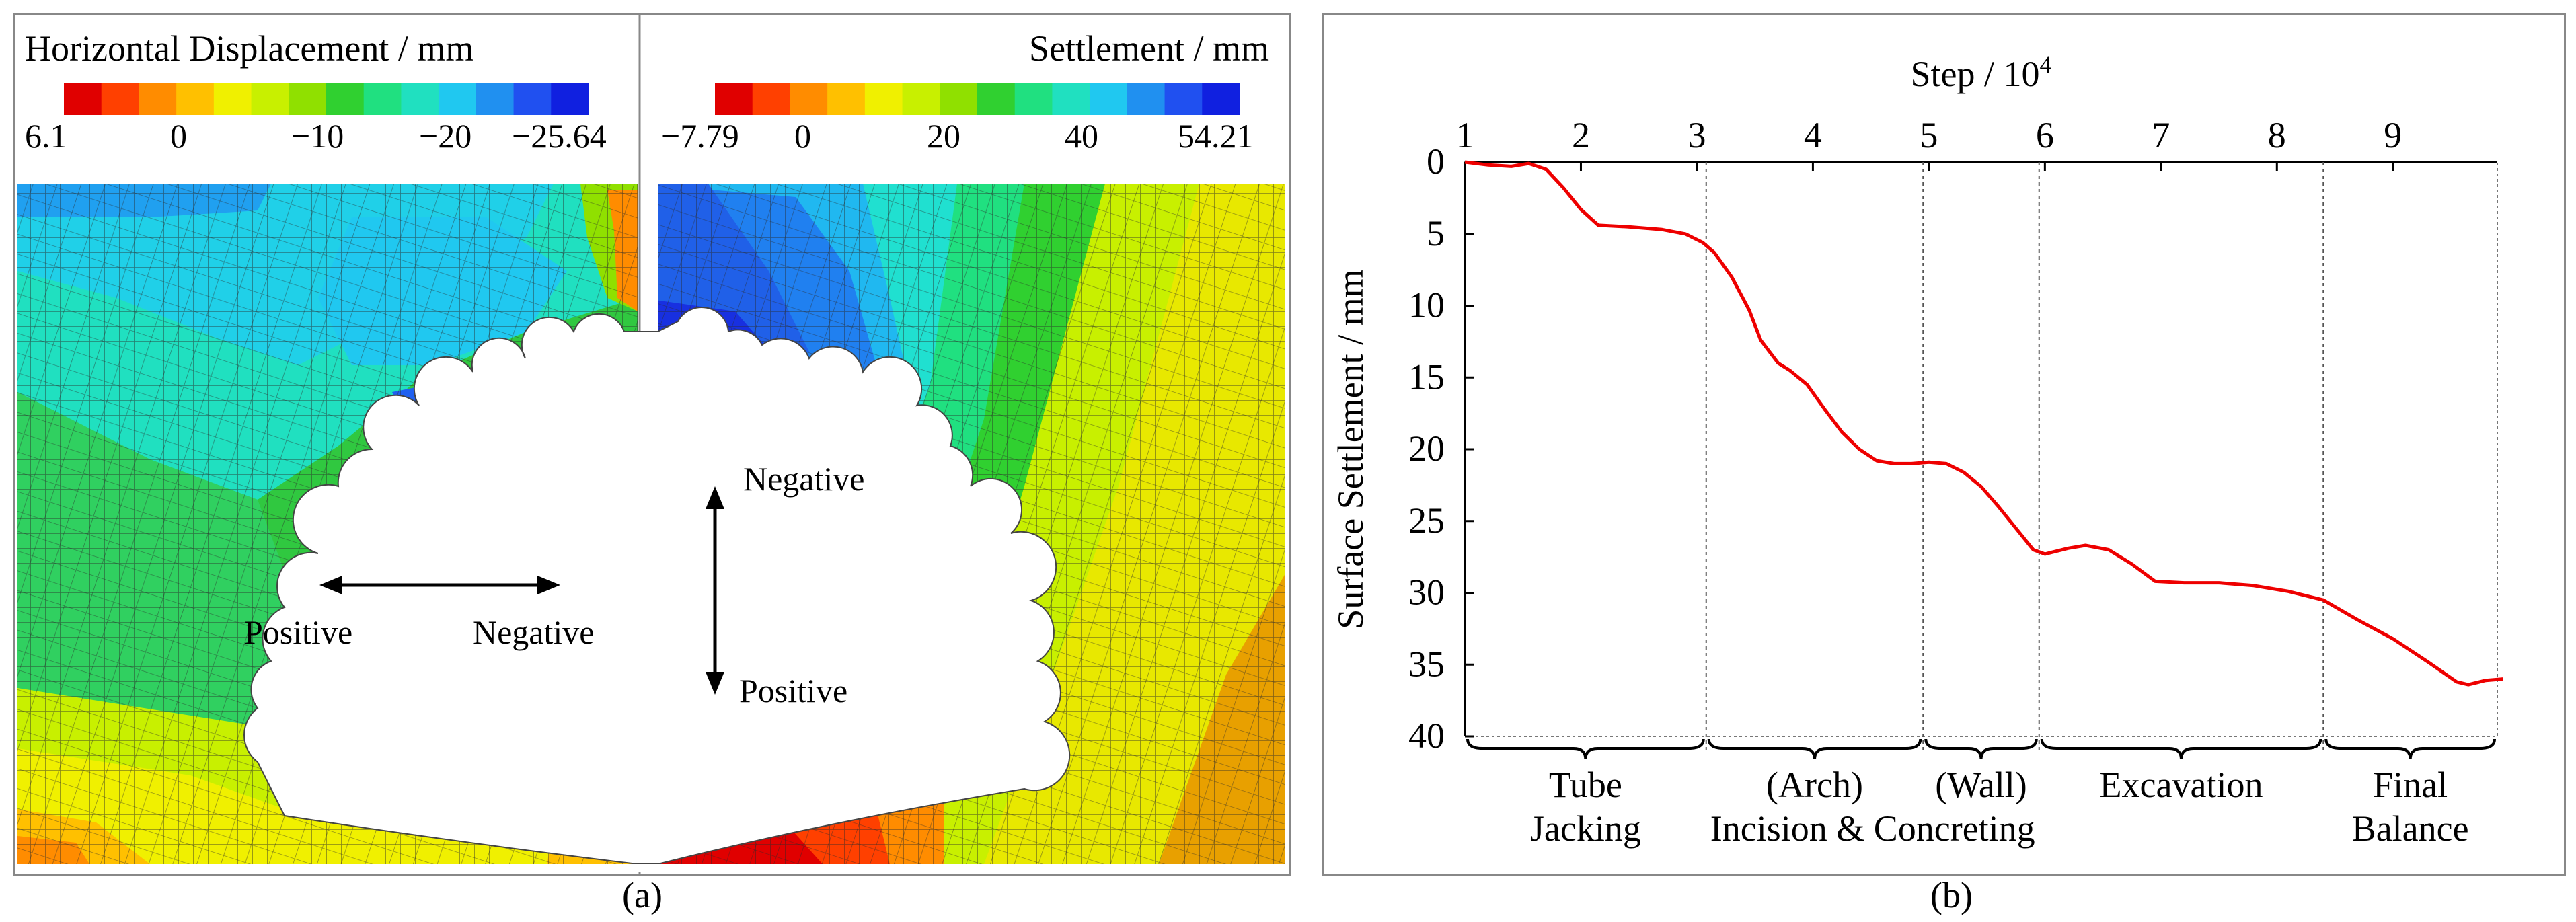 This screenshot has height=922, width=2576. I want to click on settlement-tick-label: −7.79, so click(700, 136).